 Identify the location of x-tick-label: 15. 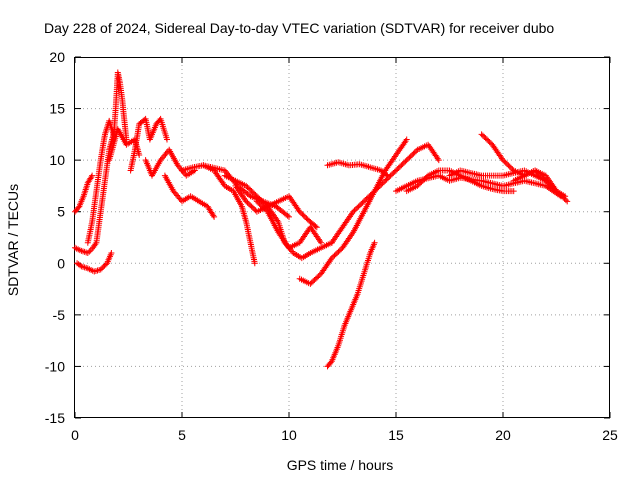
(396, 435).